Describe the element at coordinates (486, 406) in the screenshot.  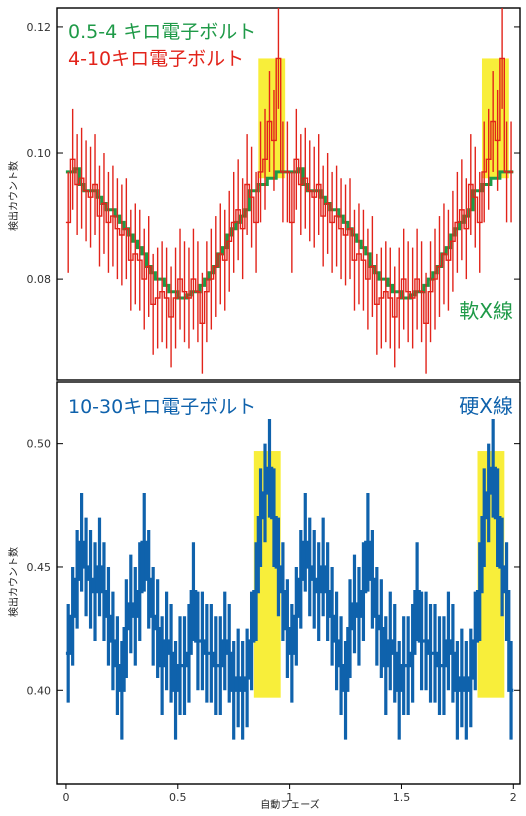
I see `hard-xray-band-label: 硬X線` at that location.